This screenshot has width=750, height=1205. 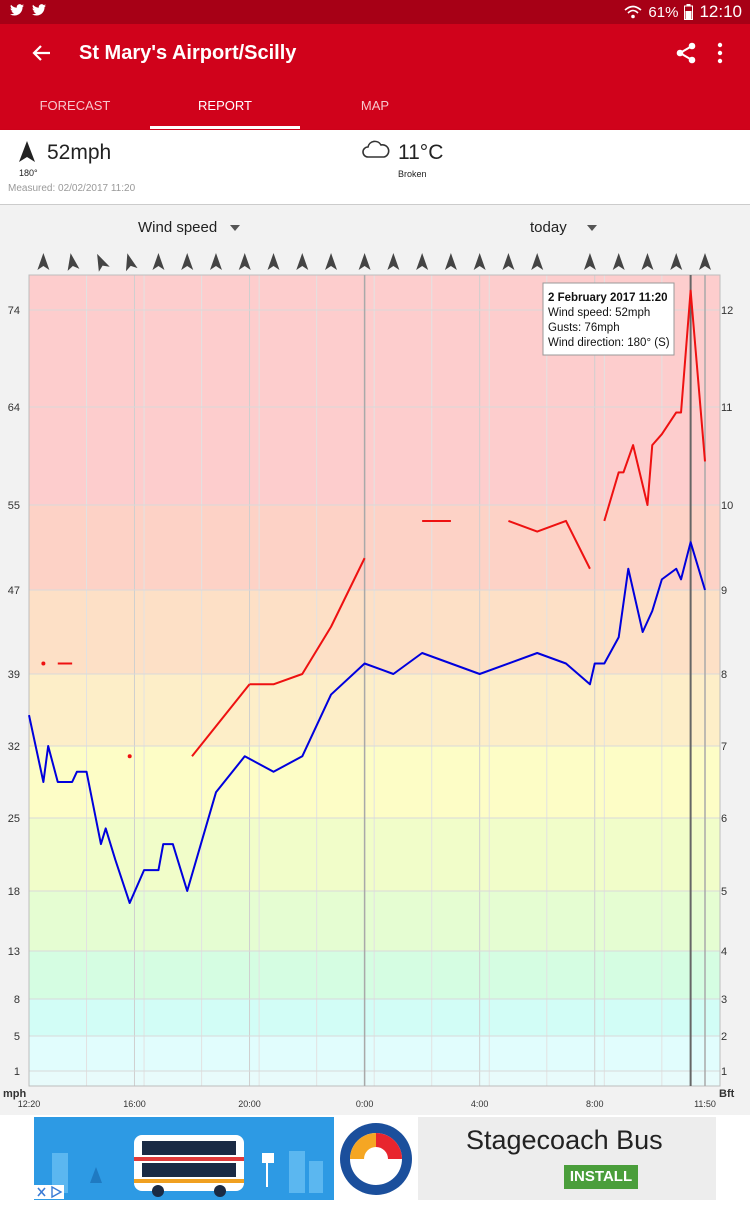 I want to click on wind-speed-value: 52mph, so click(x=79, y=152).